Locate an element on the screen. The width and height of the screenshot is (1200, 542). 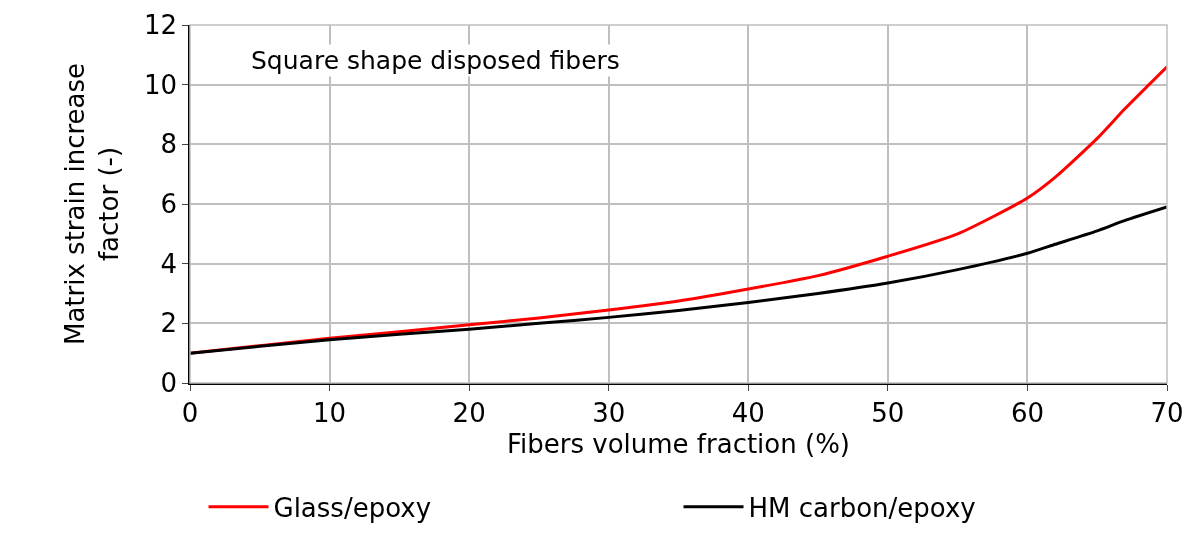
y-tick-label: 8 is located at coordinates (169, 144).